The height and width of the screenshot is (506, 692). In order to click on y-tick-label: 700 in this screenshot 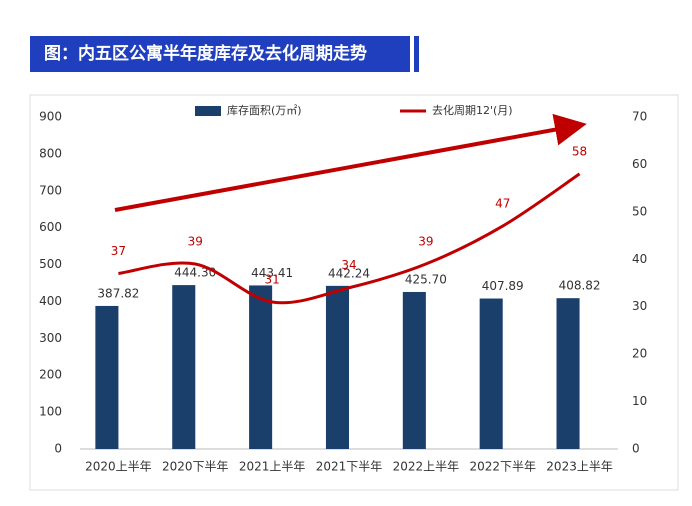, I will do `click(50, 190)`.